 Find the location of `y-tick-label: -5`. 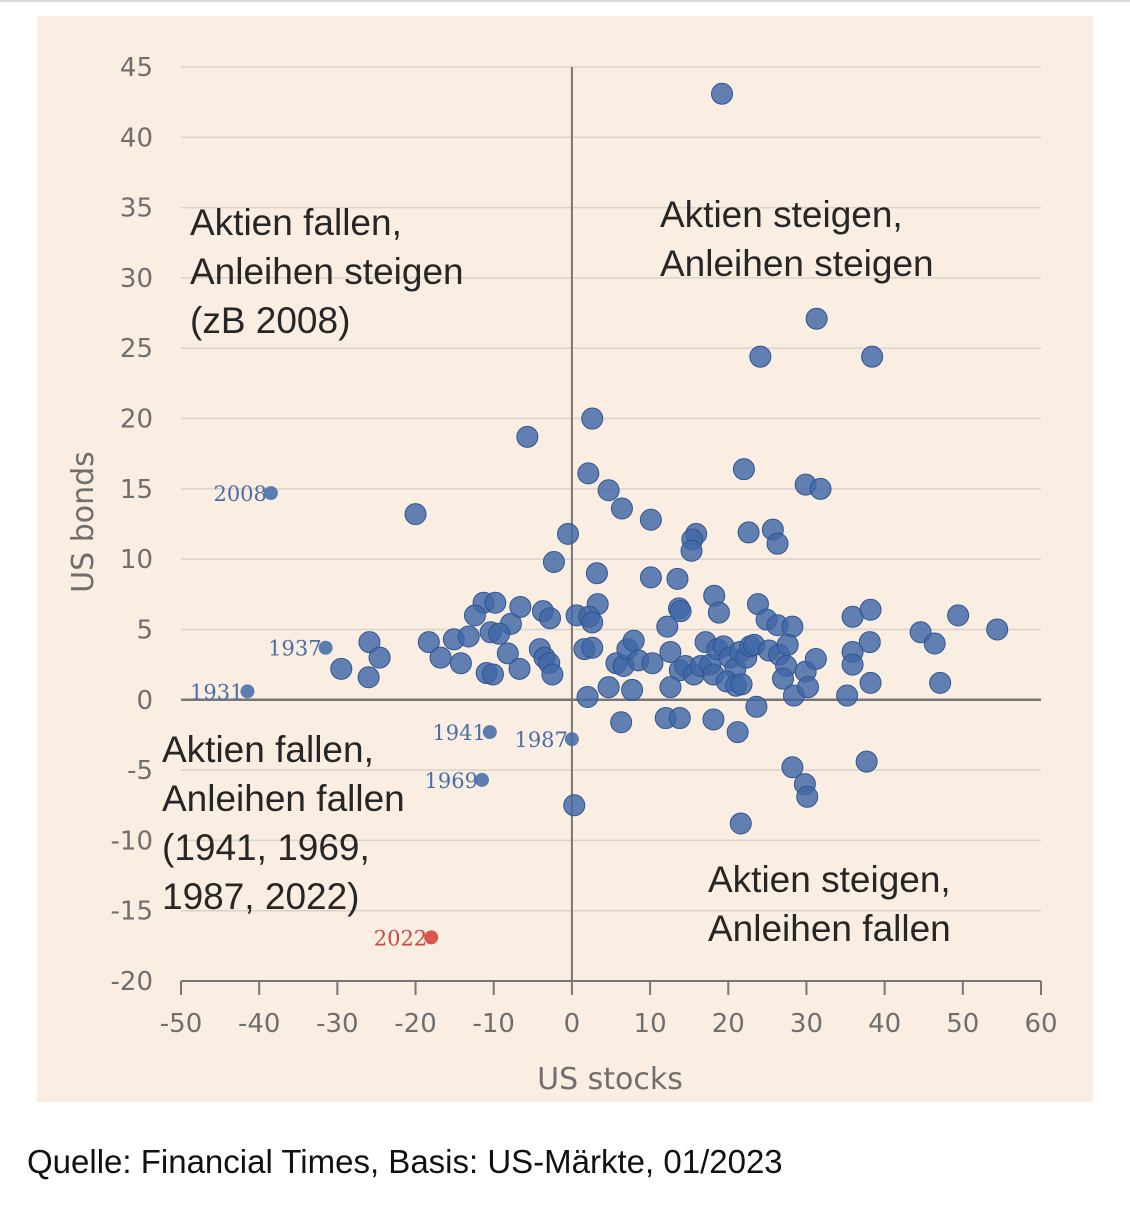

y-tick-label: -5 is located at coordinates (140, 771).